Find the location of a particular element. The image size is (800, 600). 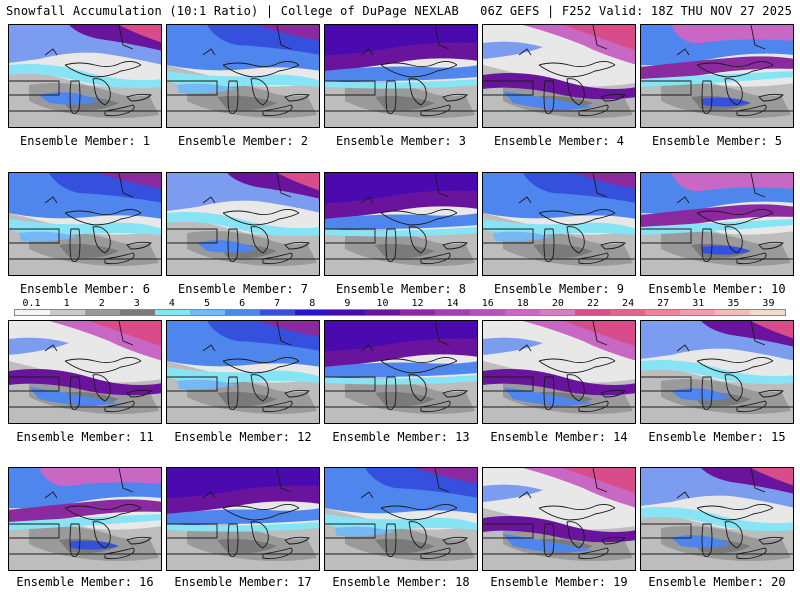

ensemble-member-label: Ensemble Member: 7 is located at coordinates (243, 289).